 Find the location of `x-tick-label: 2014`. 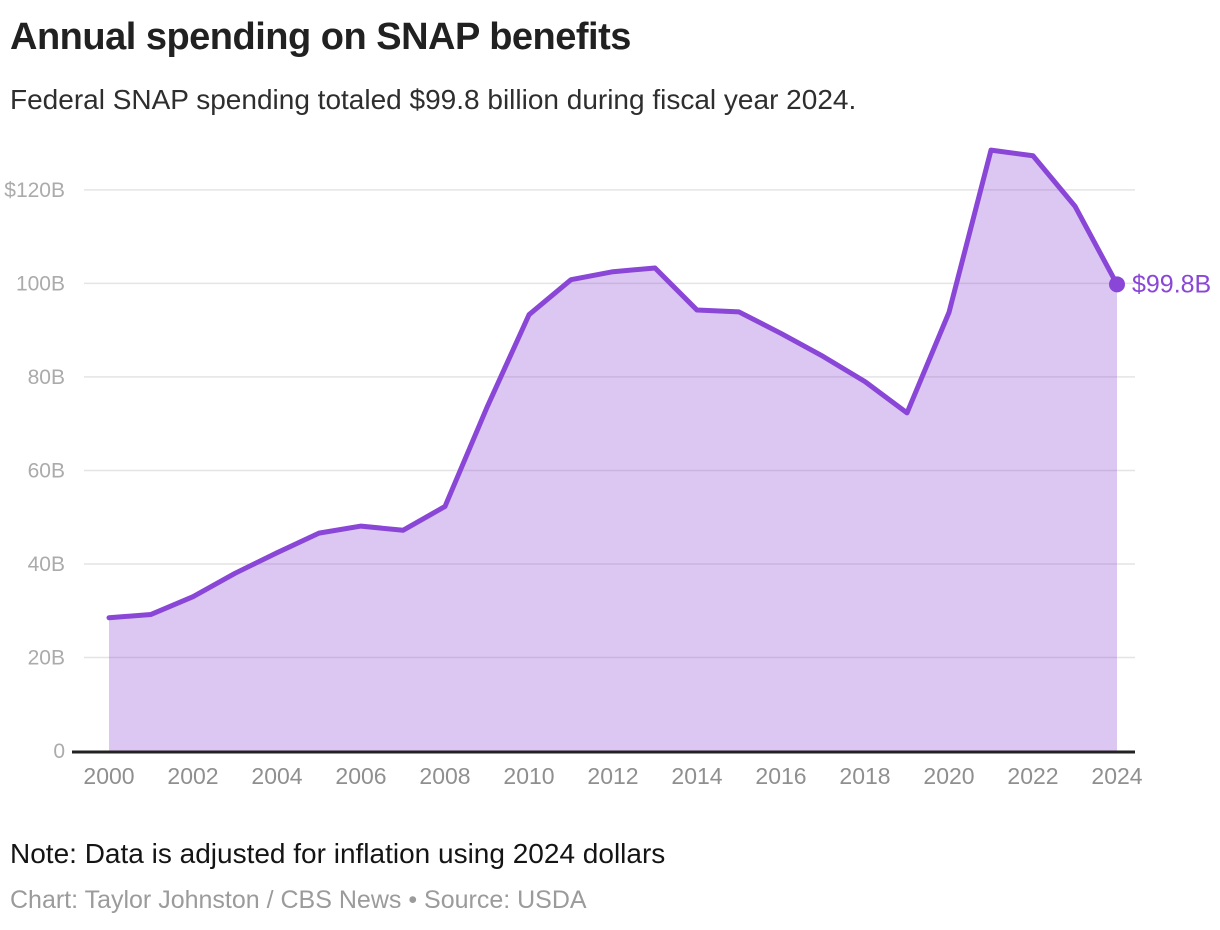

x-tick-label: 2014 is located at coordinates (696, 776).